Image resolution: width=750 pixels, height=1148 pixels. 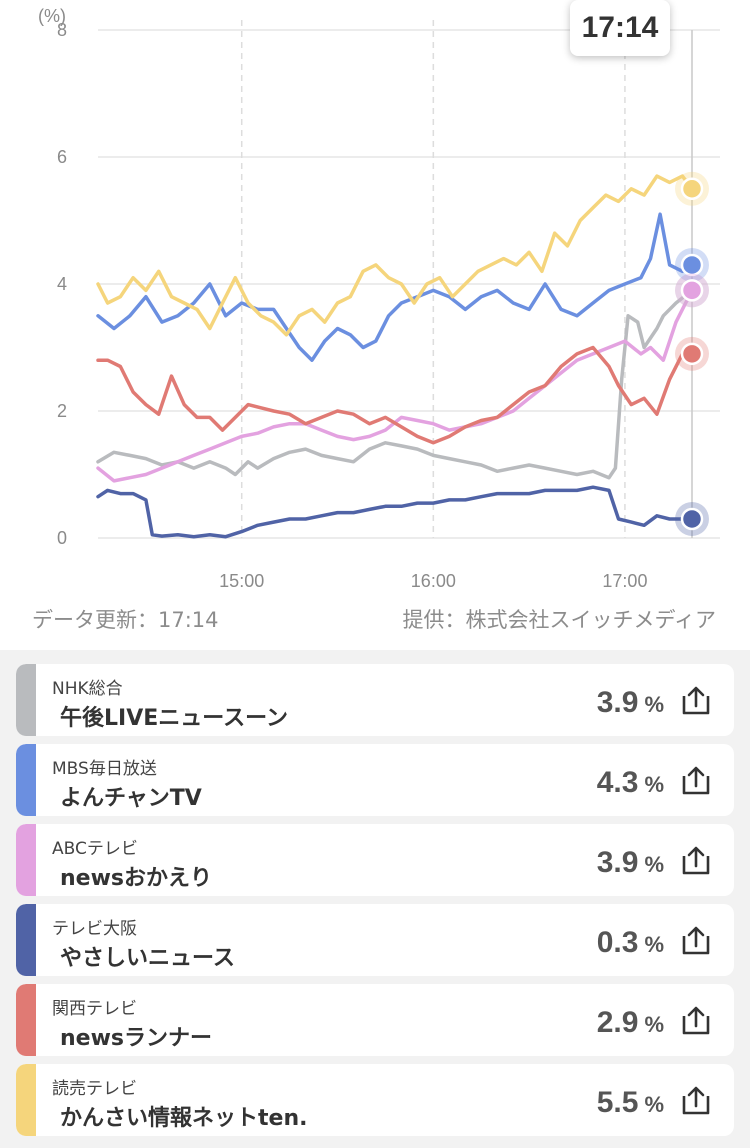 What do you see at coordinates (375, 1020) in the screenshot?
I see `program-card: 関西テレビ newsランナー 2.9%` at bounding box center [375, 1020].